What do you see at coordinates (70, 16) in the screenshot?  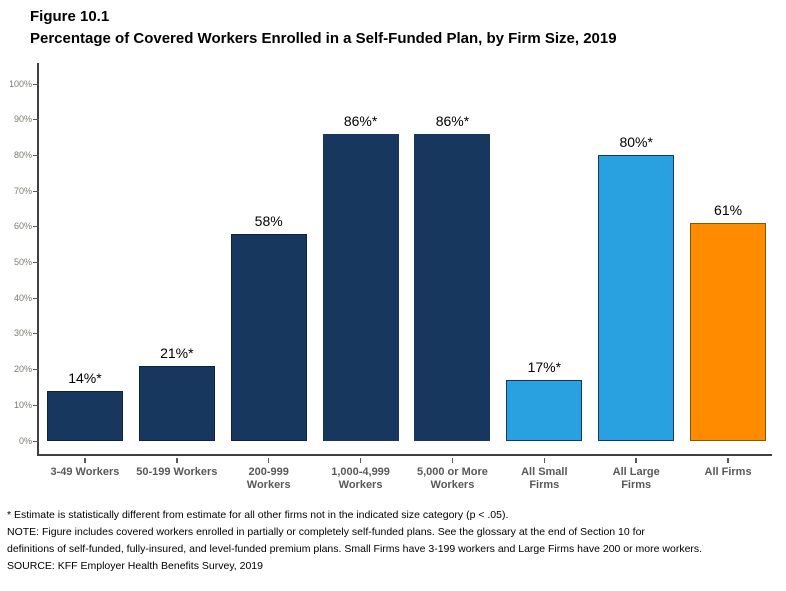 I see `figure-number: Figure 10.1` at bounding box center [70, 16].